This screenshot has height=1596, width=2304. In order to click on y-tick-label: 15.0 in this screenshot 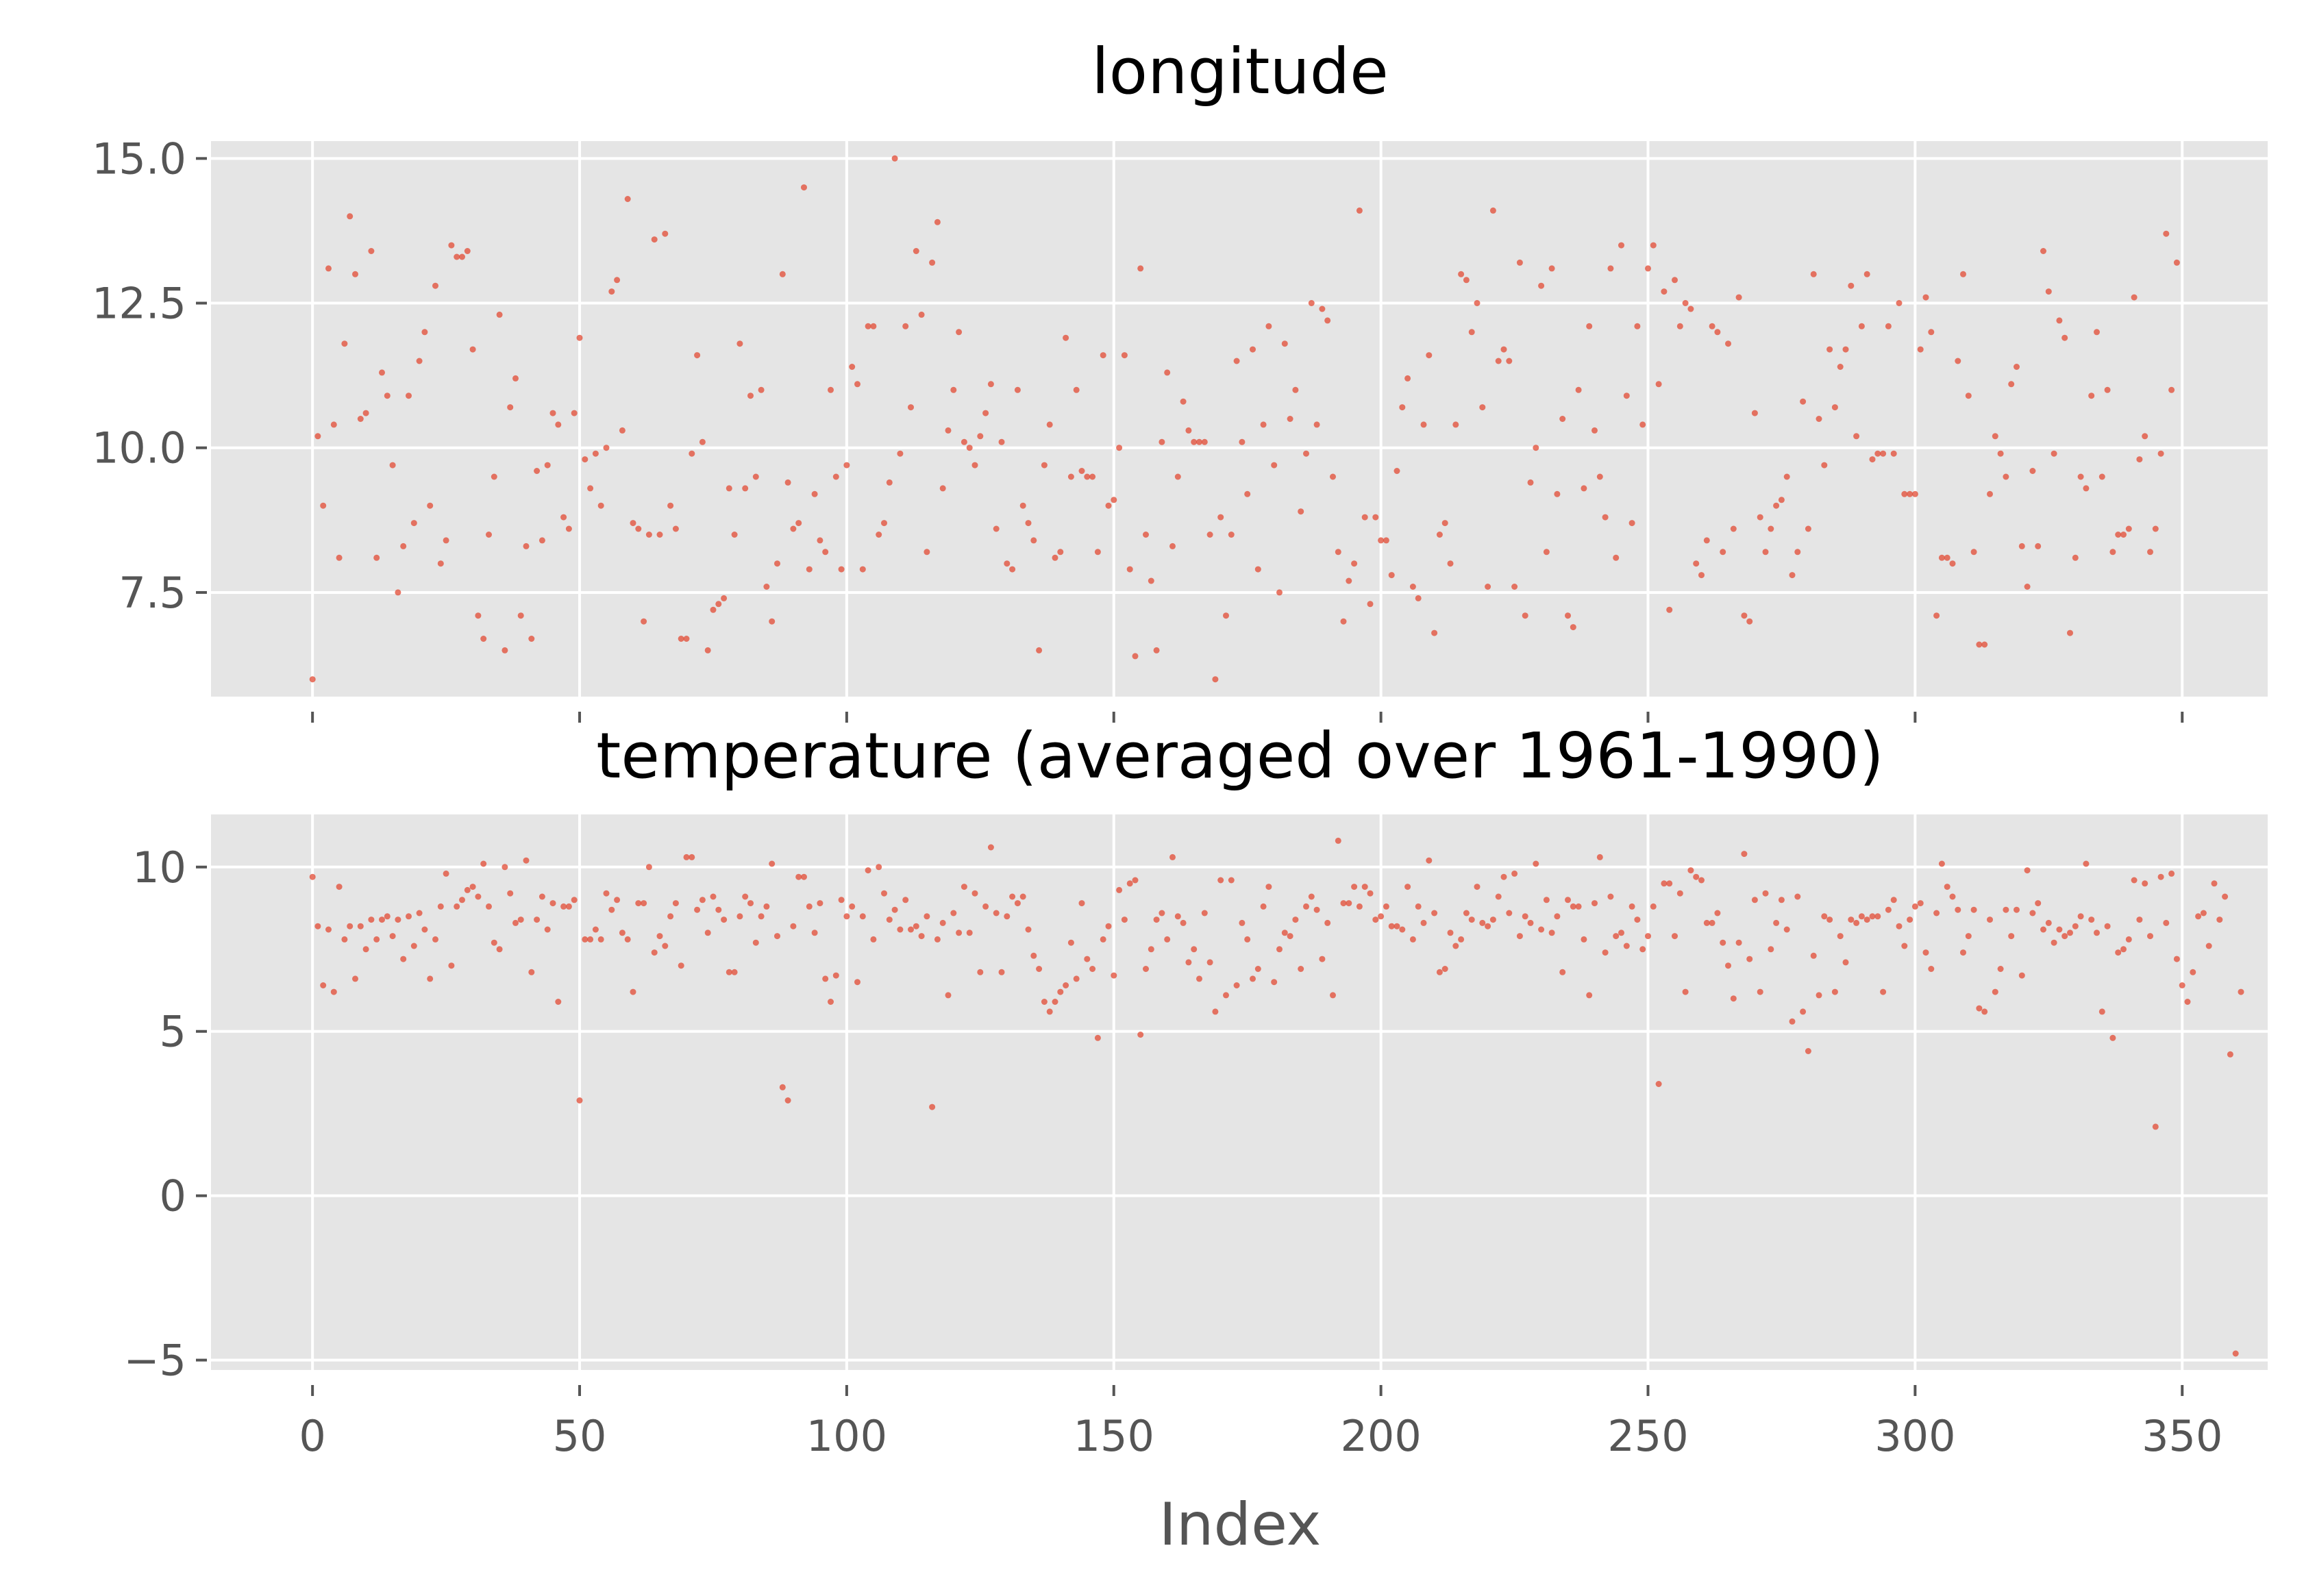, I will do `click(139, 159)`.